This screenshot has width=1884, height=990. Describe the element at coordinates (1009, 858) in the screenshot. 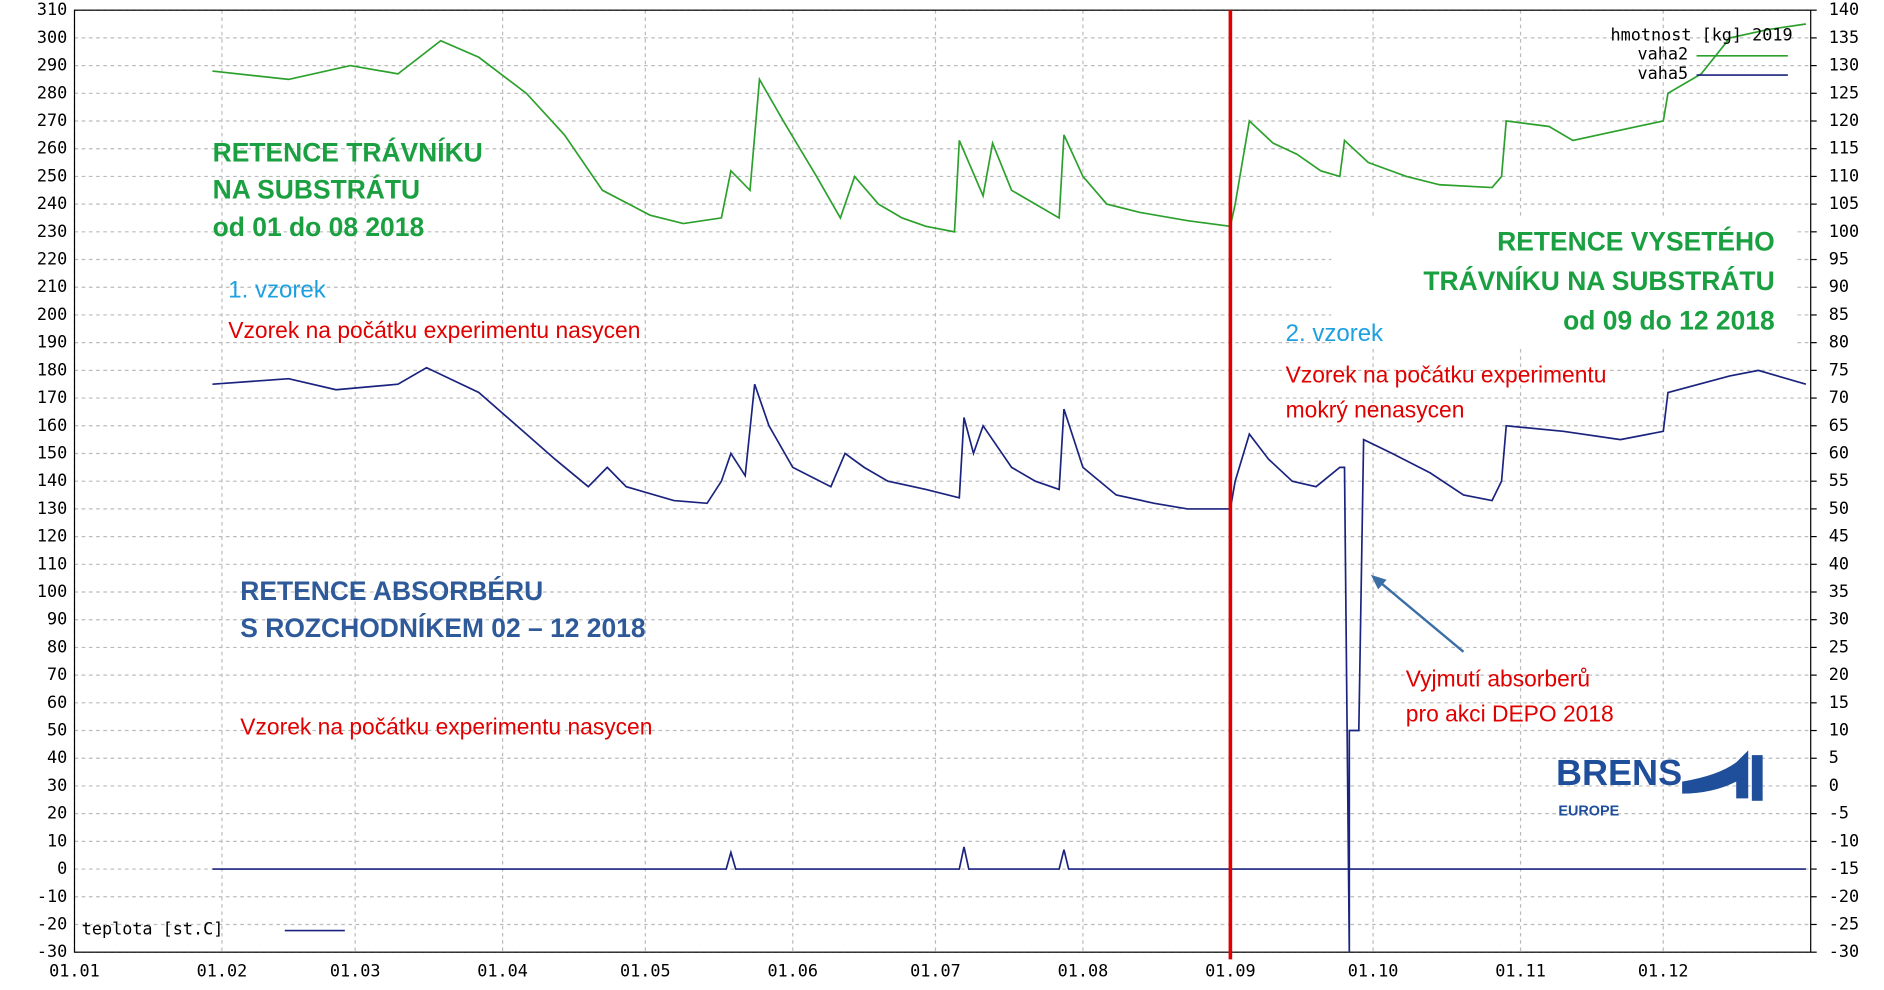

I see `series-line` at that location.